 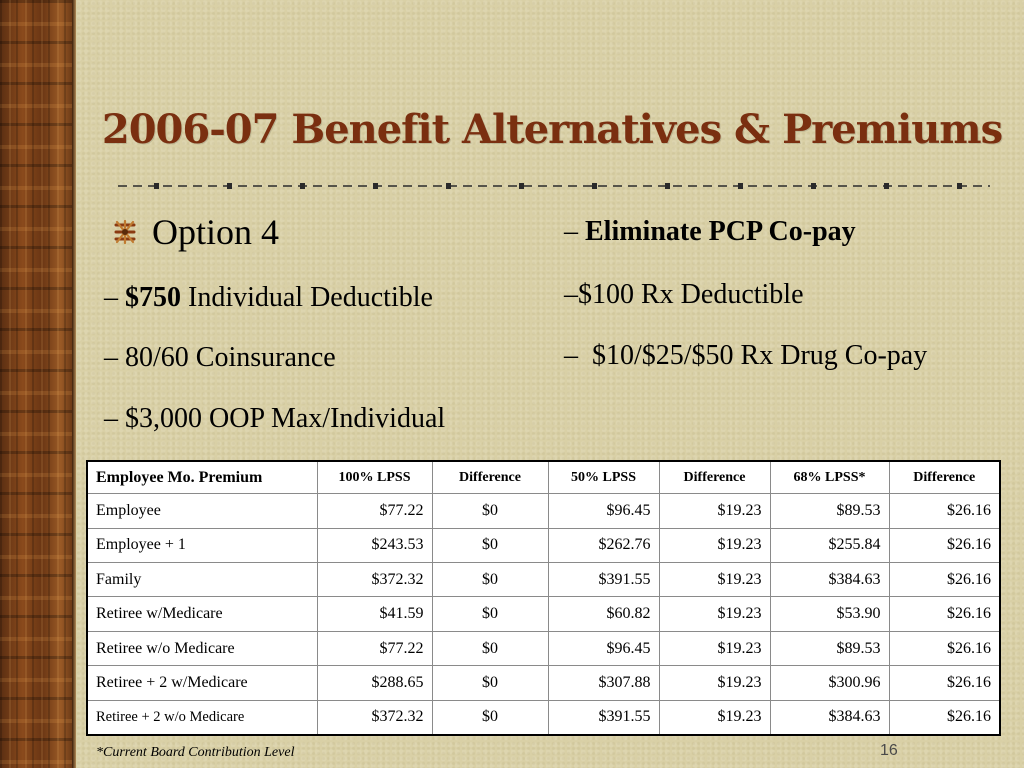 What do you see at coordinates (603, 614) in the screenshot?
I see `table-cell: $60.82` at bounding box center [603, 614].